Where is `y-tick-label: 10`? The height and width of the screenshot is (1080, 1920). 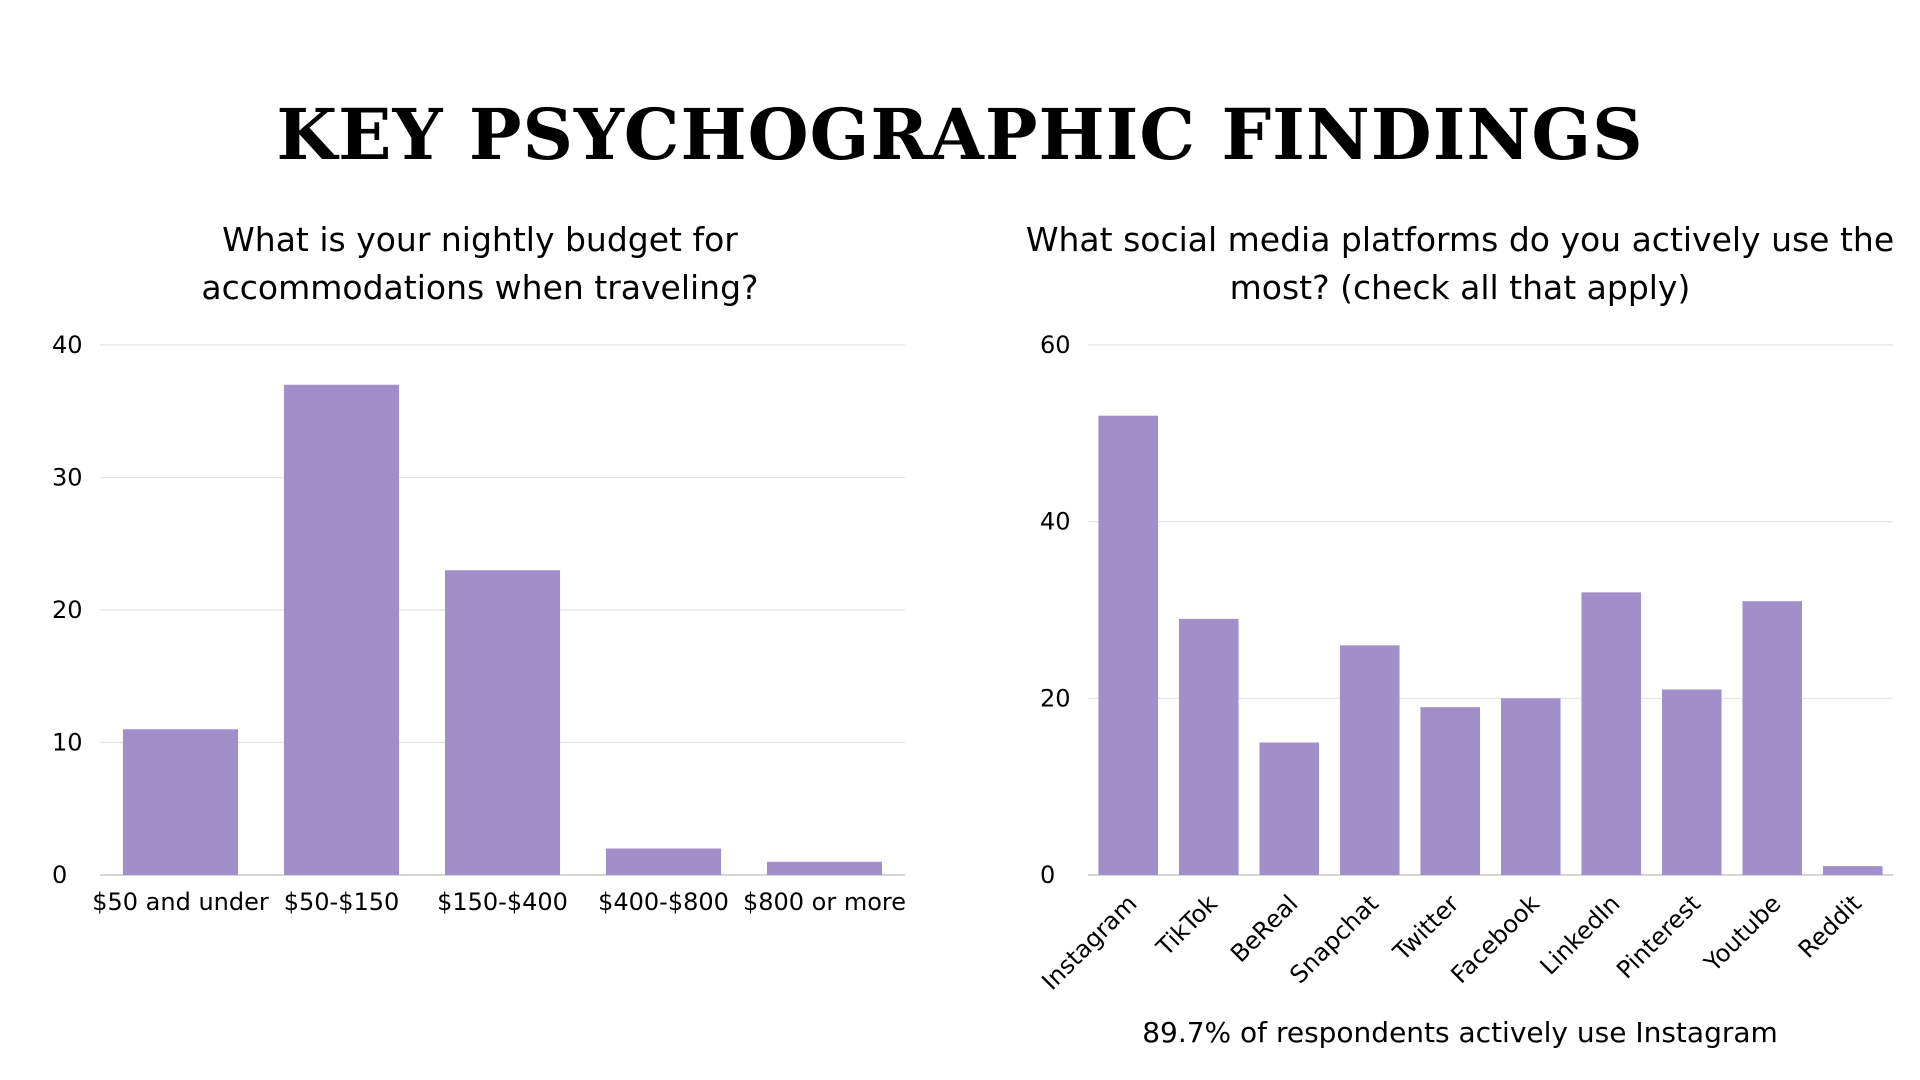 y-tick-label: 10 is located at coordinates (67, 743).